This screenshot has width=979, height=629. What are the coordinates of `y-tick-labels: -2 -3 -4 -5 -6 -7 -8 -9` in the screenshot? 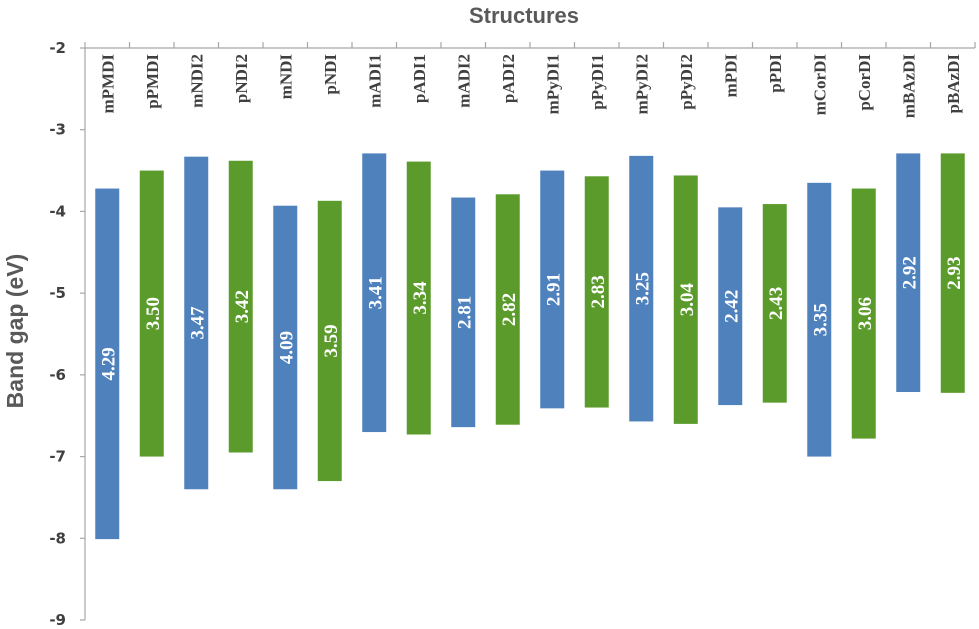 It's located at (57, 334).